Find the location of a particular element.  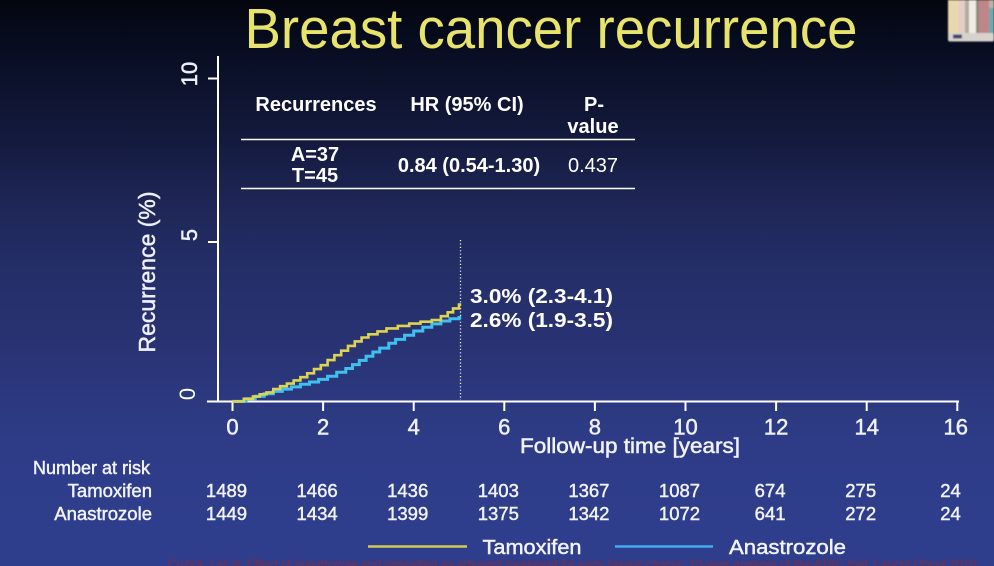

svg-text: 1375 is located at coordinates (498, 513).